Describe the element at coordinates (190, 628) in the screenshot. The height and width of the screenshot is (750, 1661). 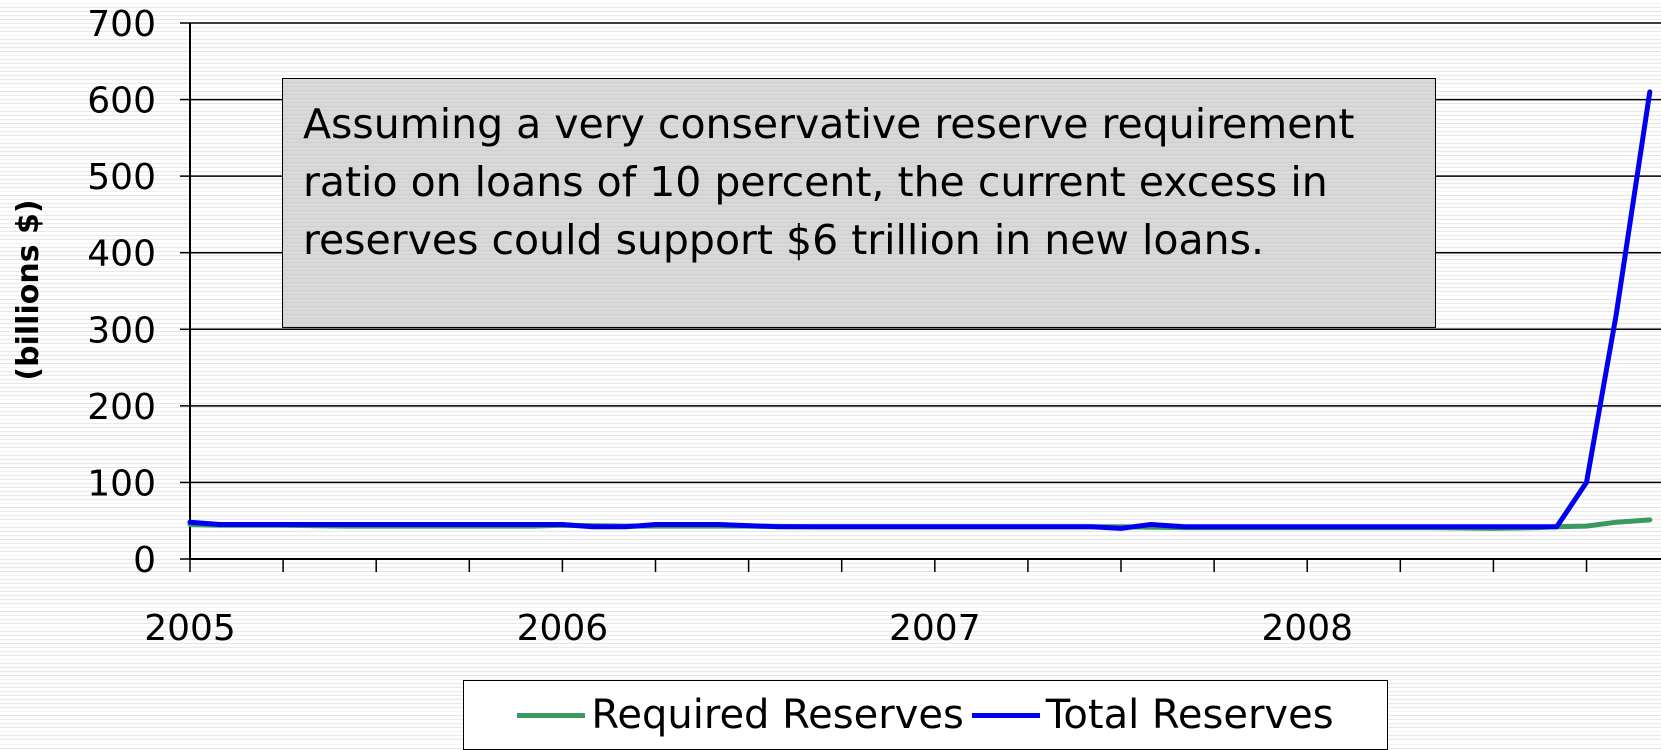
I see `x-tick-label-2005: 2005` at that location.